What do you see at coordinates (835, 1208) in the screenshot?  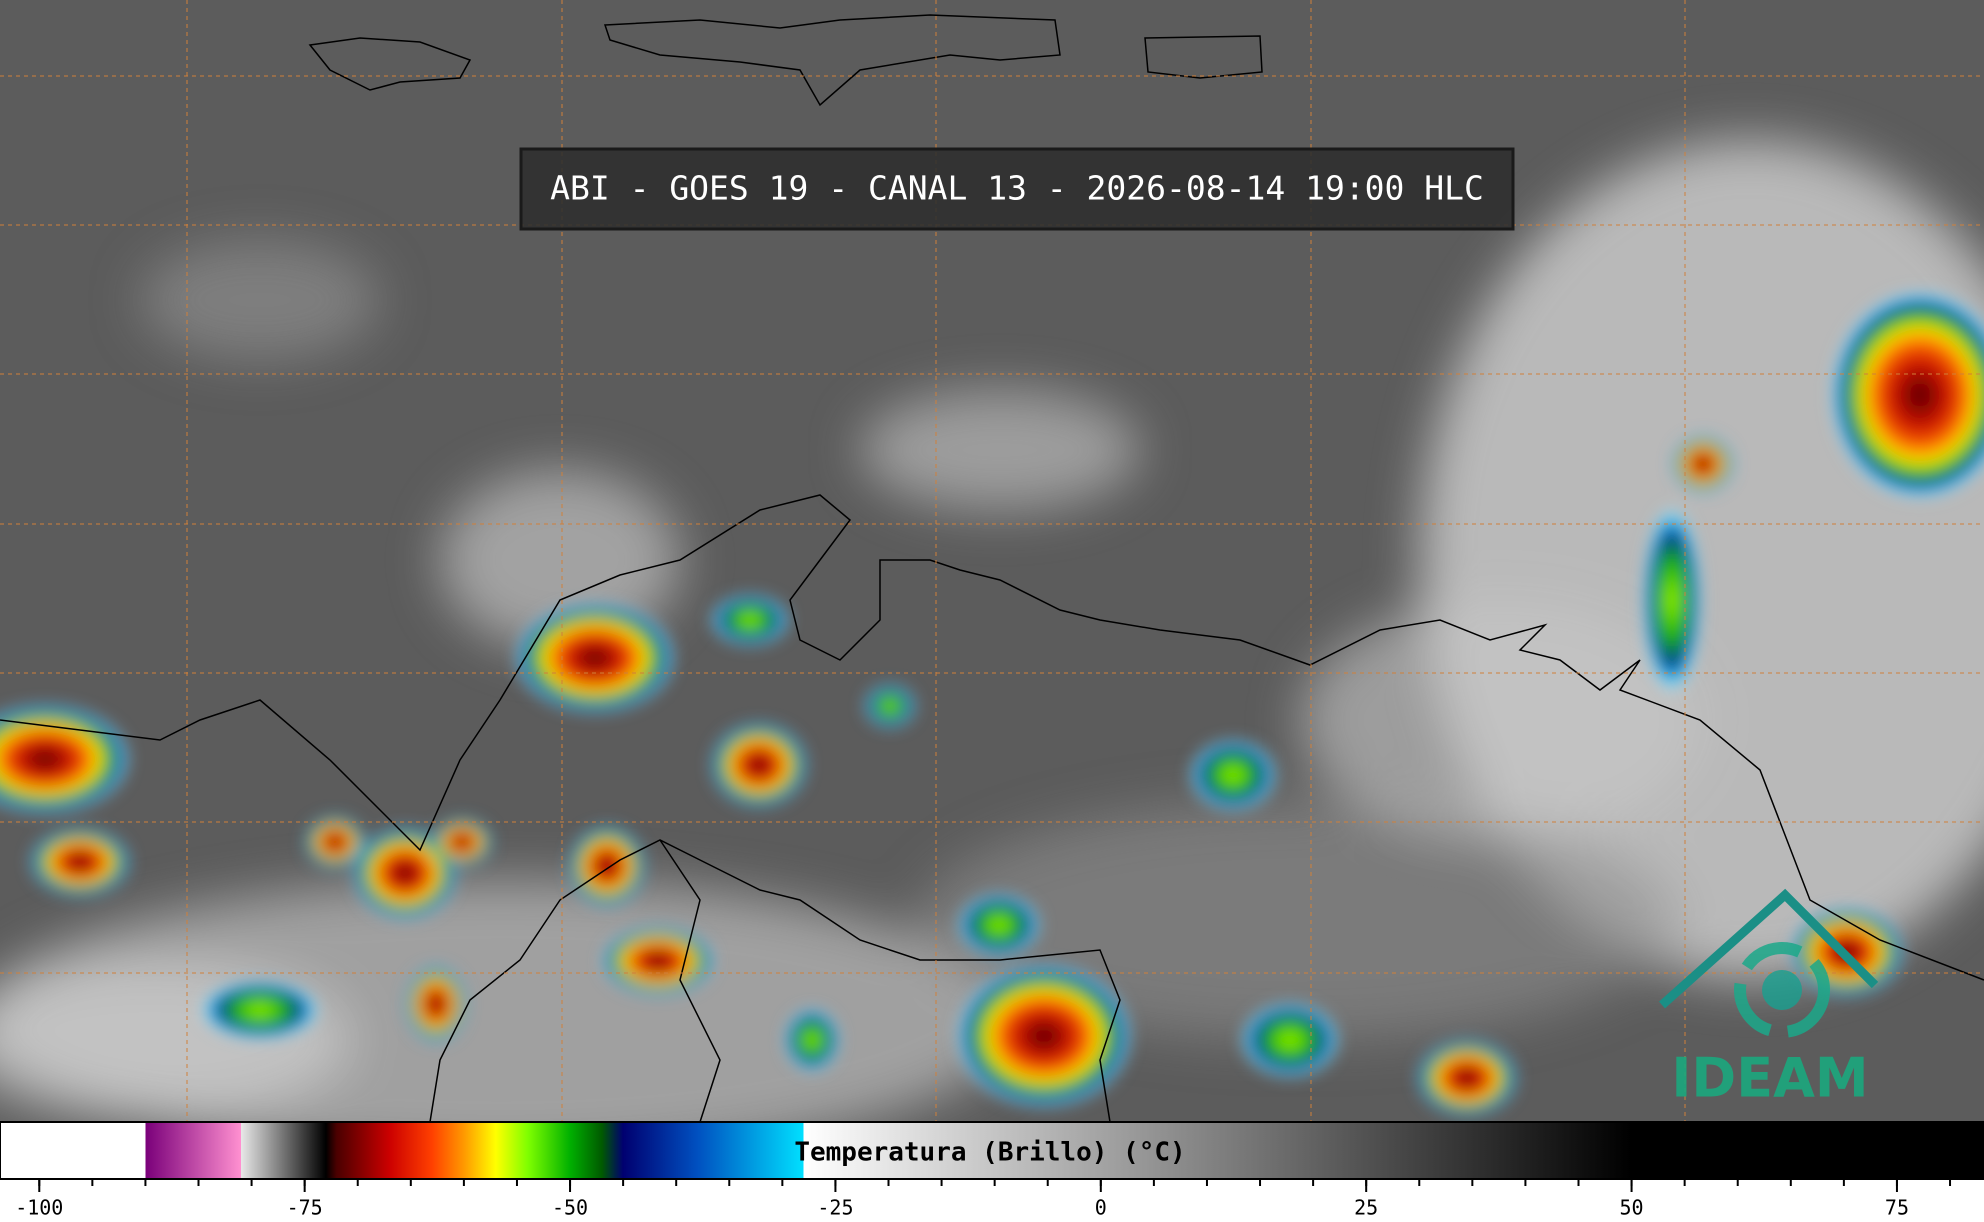 I see `tick-label: -25` at bounding box center [835, 1208].